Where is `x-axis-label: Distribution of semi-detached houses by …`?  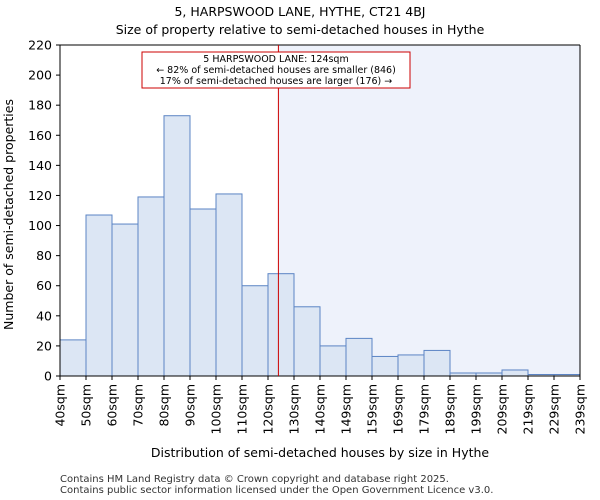 x-axis-label: Distribution of semi-detached houses by … is located at coordinates (320, 452).